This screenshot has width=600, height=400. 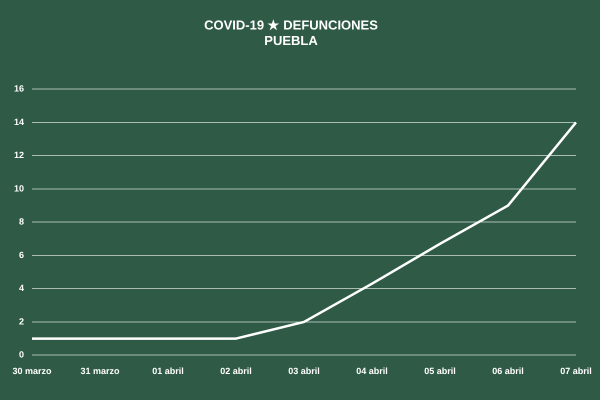 What do you see at coordinates (508, 371) in the screenshot?
I see `x-tick-label: 06 abril` at bounding box center [508, 371].